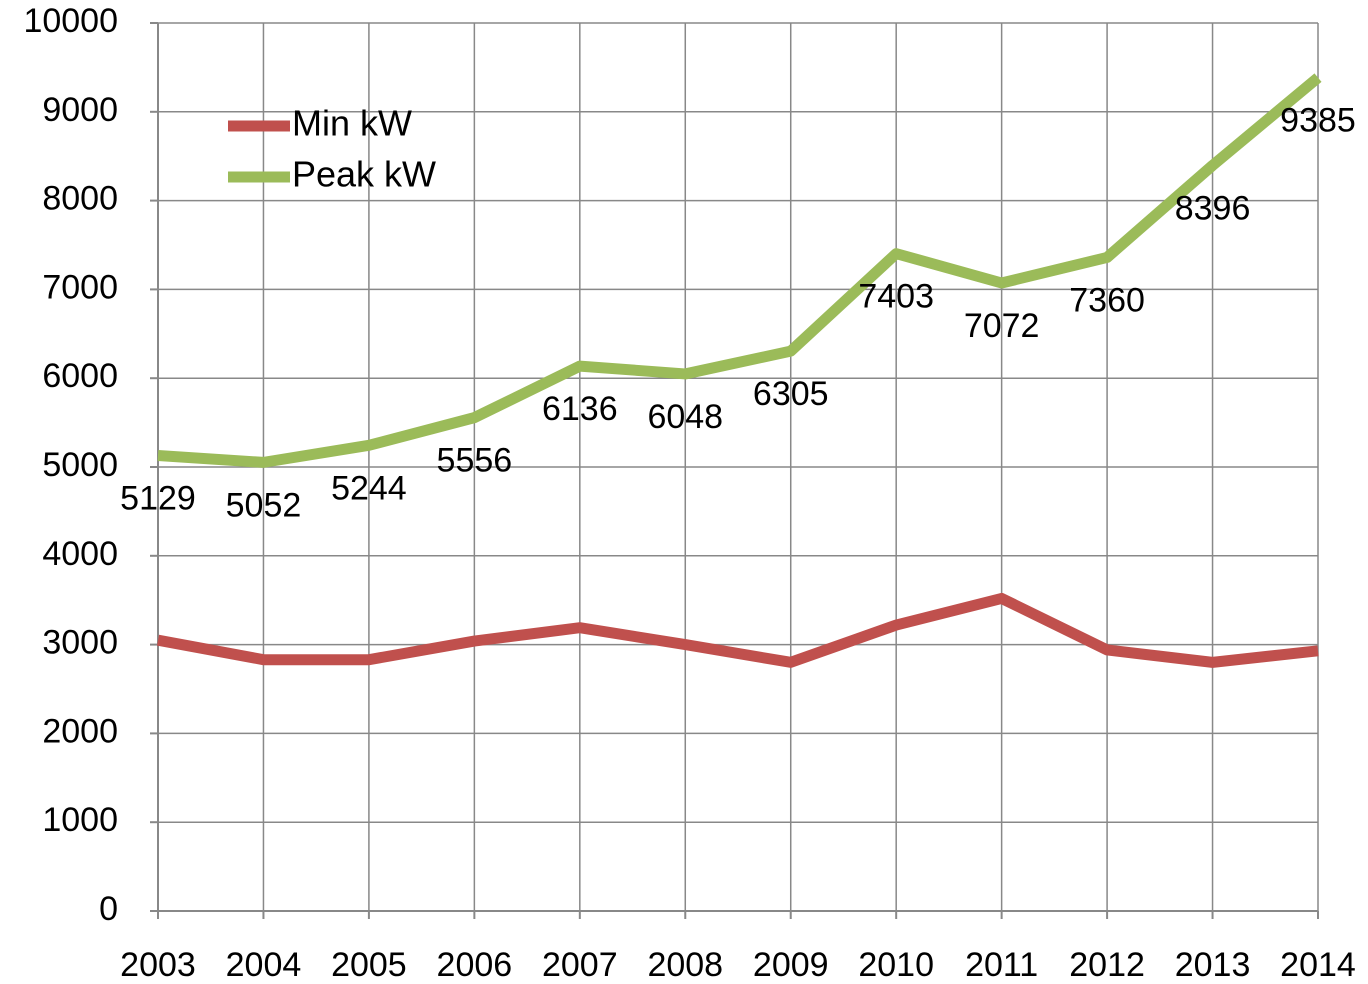  I want to click on data-label: 7360, so click(1107, 300).